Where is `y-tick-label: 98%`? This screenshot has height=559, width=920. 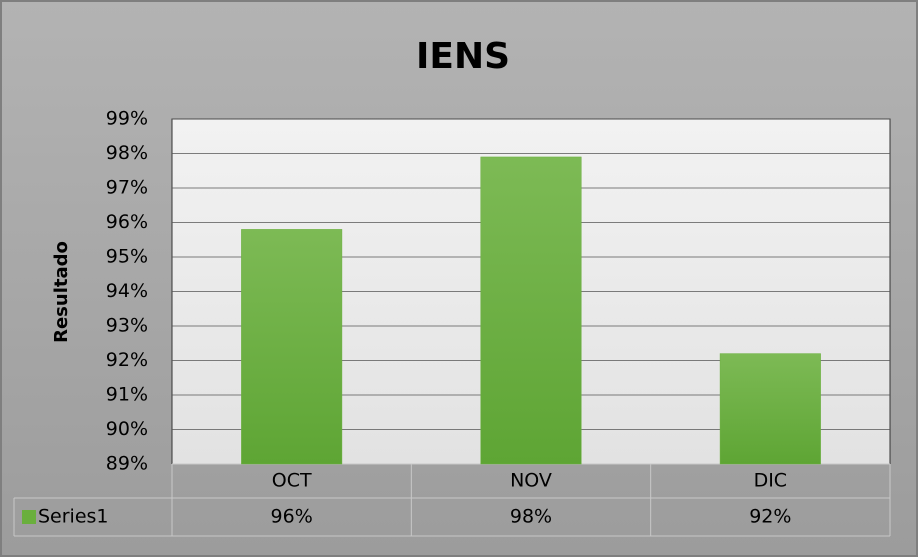
y-tick-label: 98% is located at coordinates (127, 153).